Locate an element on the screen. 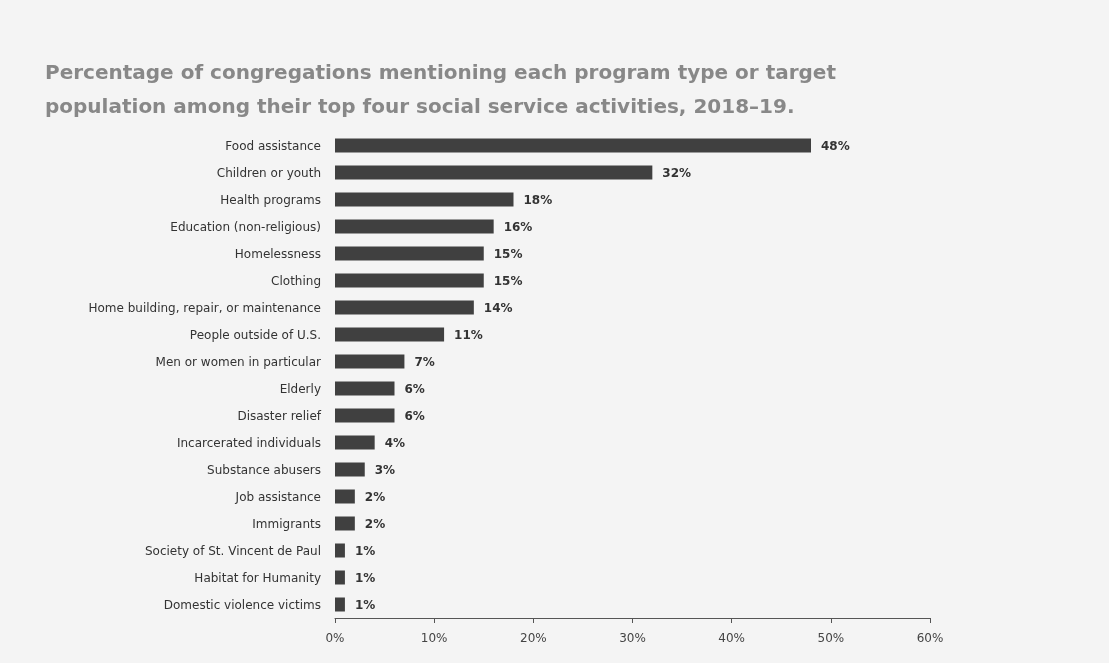 The image size is (1109, 663). y-tick-label: Job assistance is located at coordinates (277, 496).